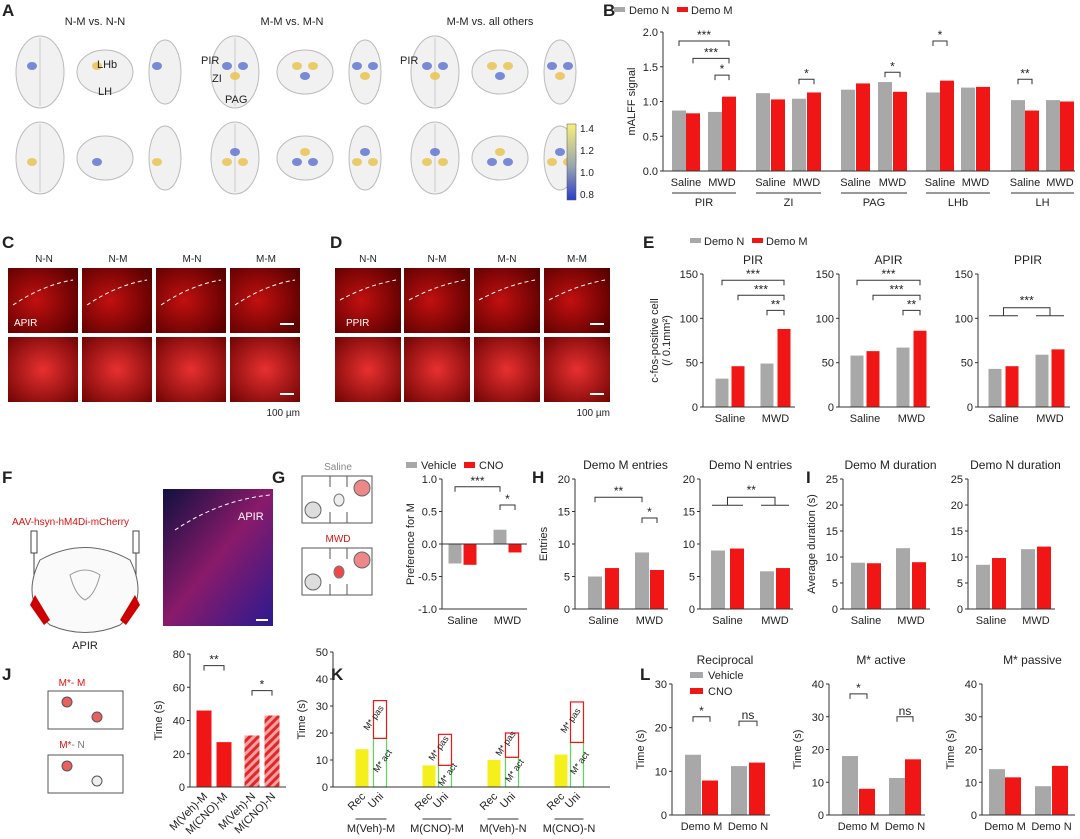  What do you see at coordinates (888, 260) in the screenshot?
I see `chart-title: APIR` at bounding box center [888, 260].